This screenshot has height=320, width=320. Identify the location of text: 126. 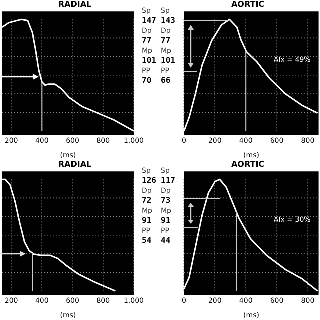
(149, 181).